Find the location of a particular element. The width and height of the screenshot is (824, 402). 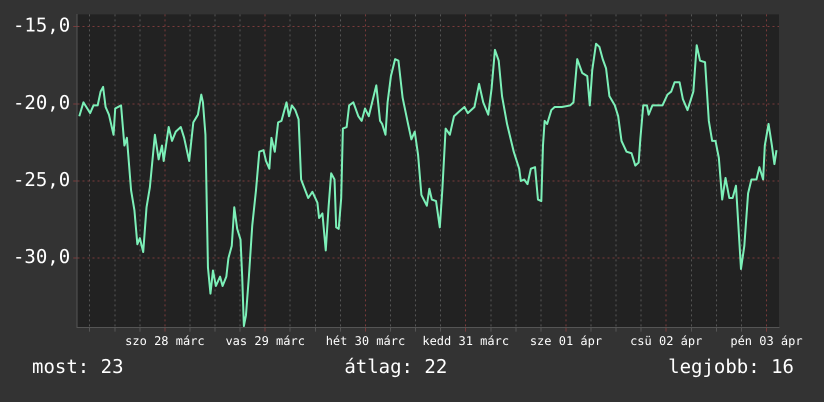

x-tick-label: csü 02 ápr is located at coordinates (666, 341).